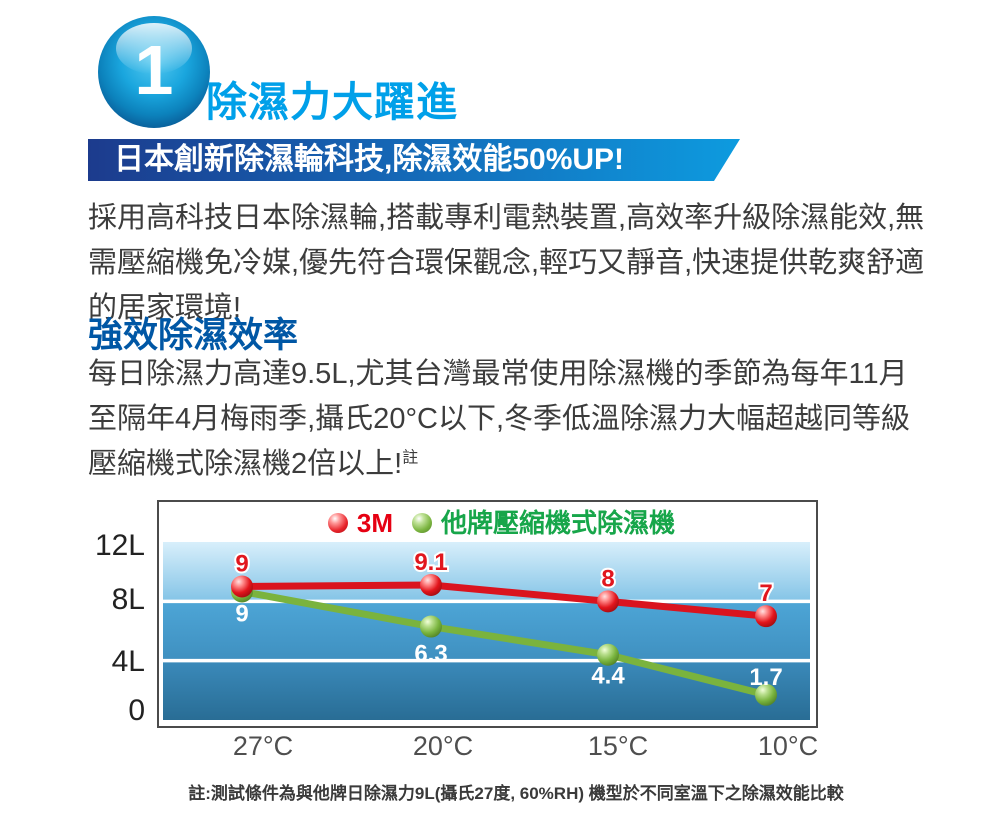 Image resolution: width=1000 pixels, height=840 pixels. I want to click on data-label: 9.1, so click(430, 562).